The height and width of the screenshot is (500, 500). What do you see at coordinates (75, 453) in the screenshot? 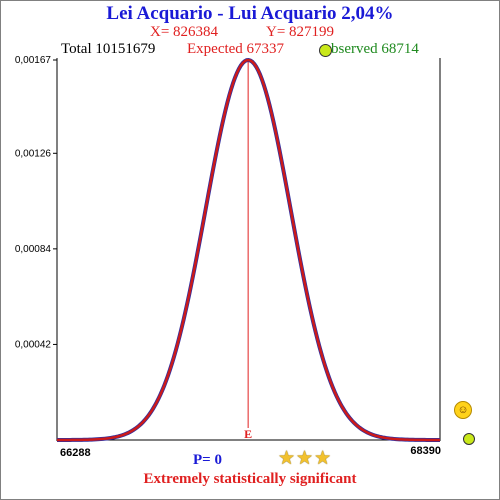
I see `x-min-label: 66288` at bounding box center [75, 453].